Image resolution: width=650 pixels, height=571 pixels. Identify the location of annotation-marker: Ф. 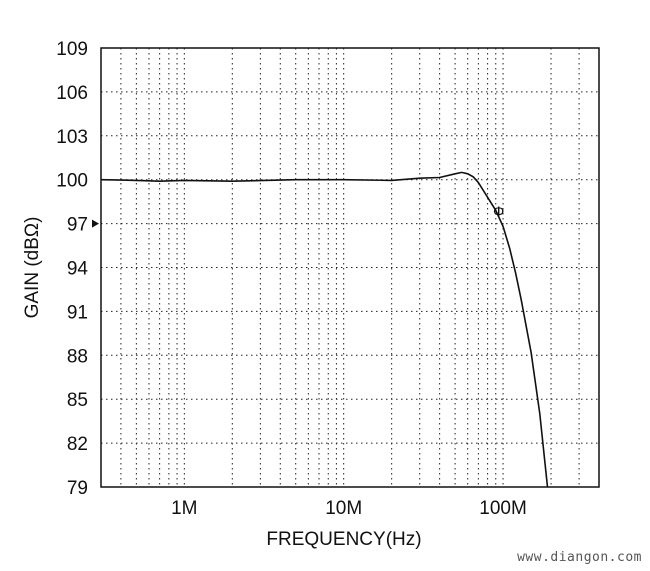
(498, 211).